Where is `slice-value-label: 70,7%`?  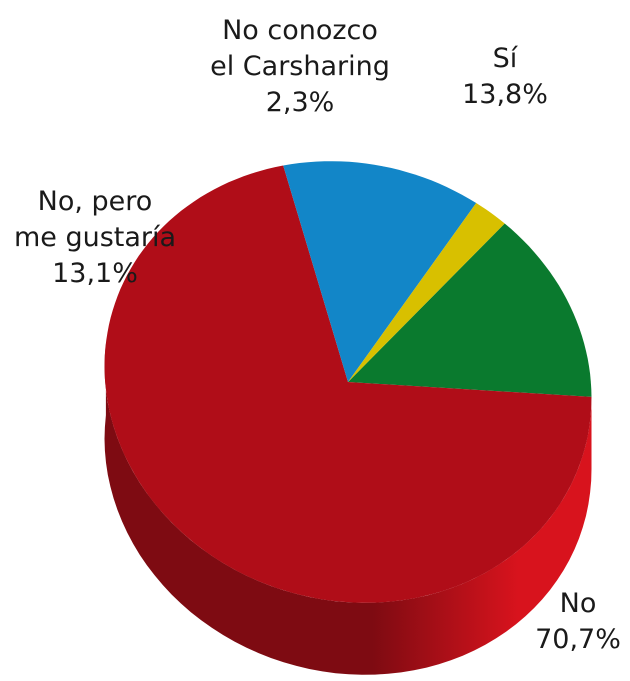
slice-value-label: 70,7% is located at coordinates (578, 639).